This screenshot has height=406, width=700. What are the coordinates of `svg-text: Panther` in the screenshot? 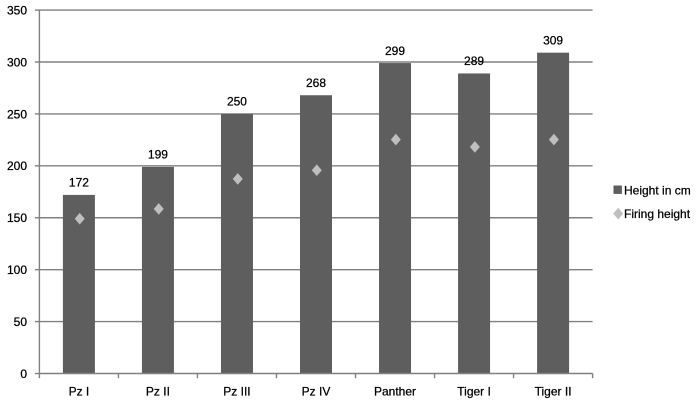 It's located at (395, 391).